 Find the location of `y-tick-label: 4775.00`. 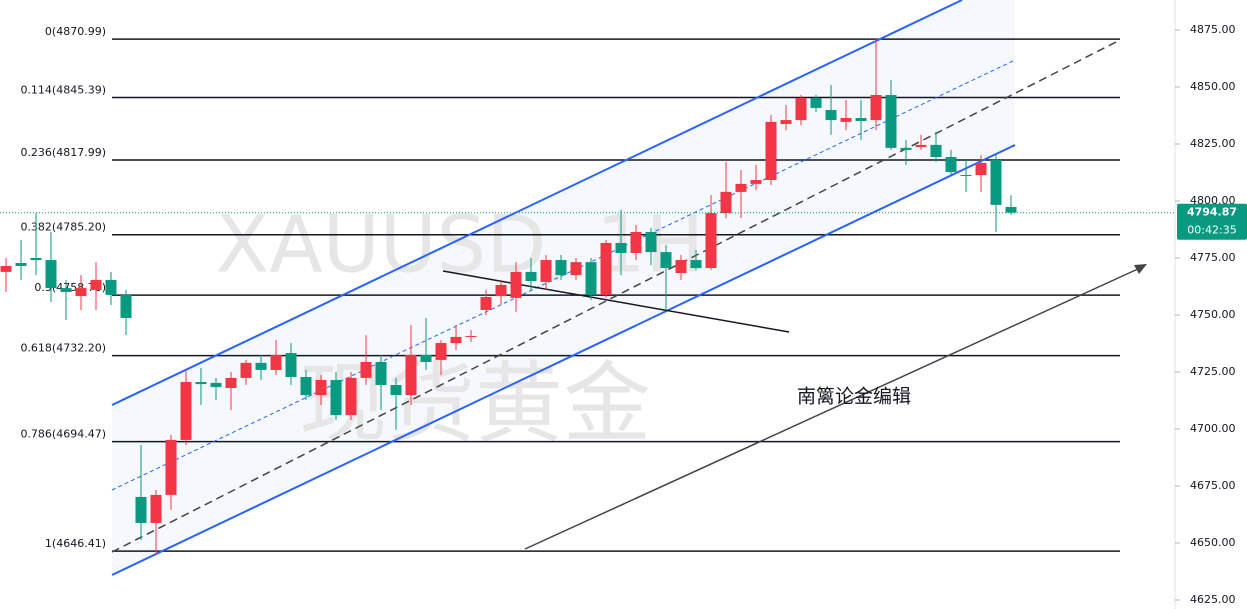

y-tick-label: 4775.00 is located at coordinates (1213, 257).